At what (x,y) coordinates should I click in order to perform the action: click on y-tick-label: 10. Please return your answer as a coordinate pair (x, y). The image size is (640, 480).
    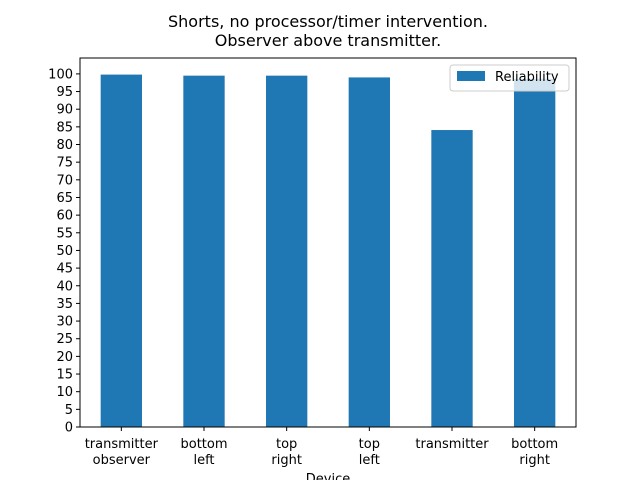
    Looking at the image, I should click on (64, 392).